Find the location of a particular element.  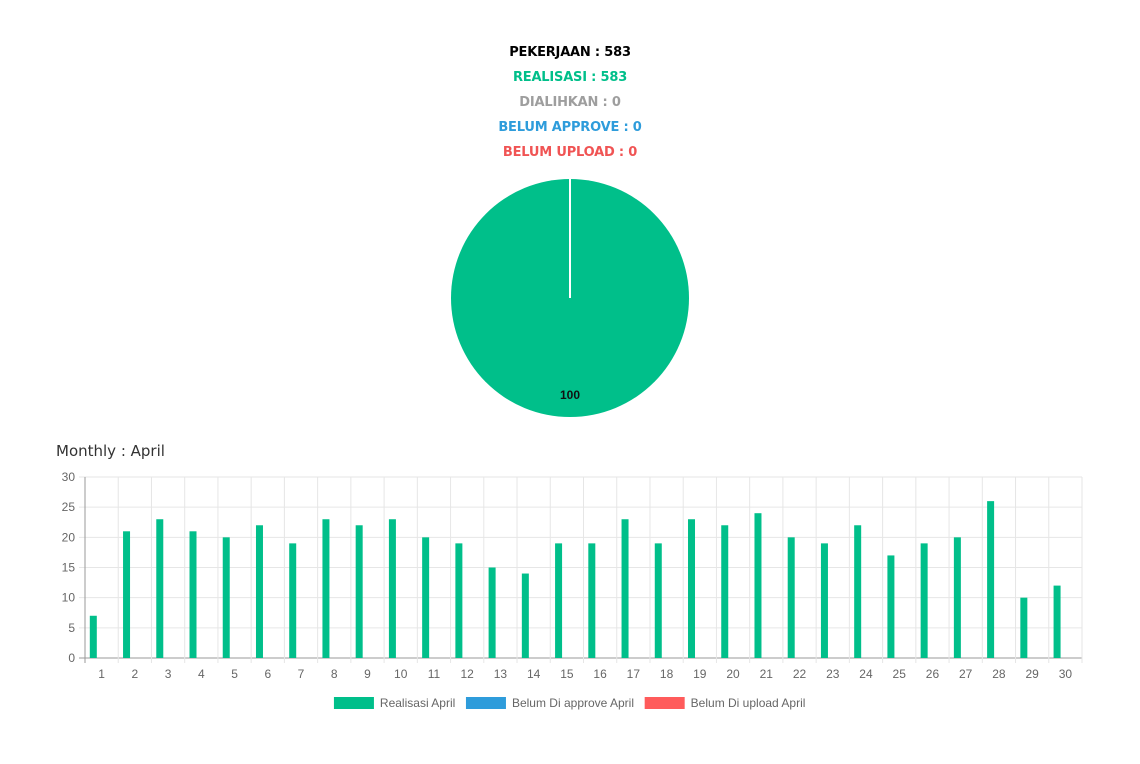

dialihkan-label: DIALIHKAN : 0 is located at coordinates (570, 102).